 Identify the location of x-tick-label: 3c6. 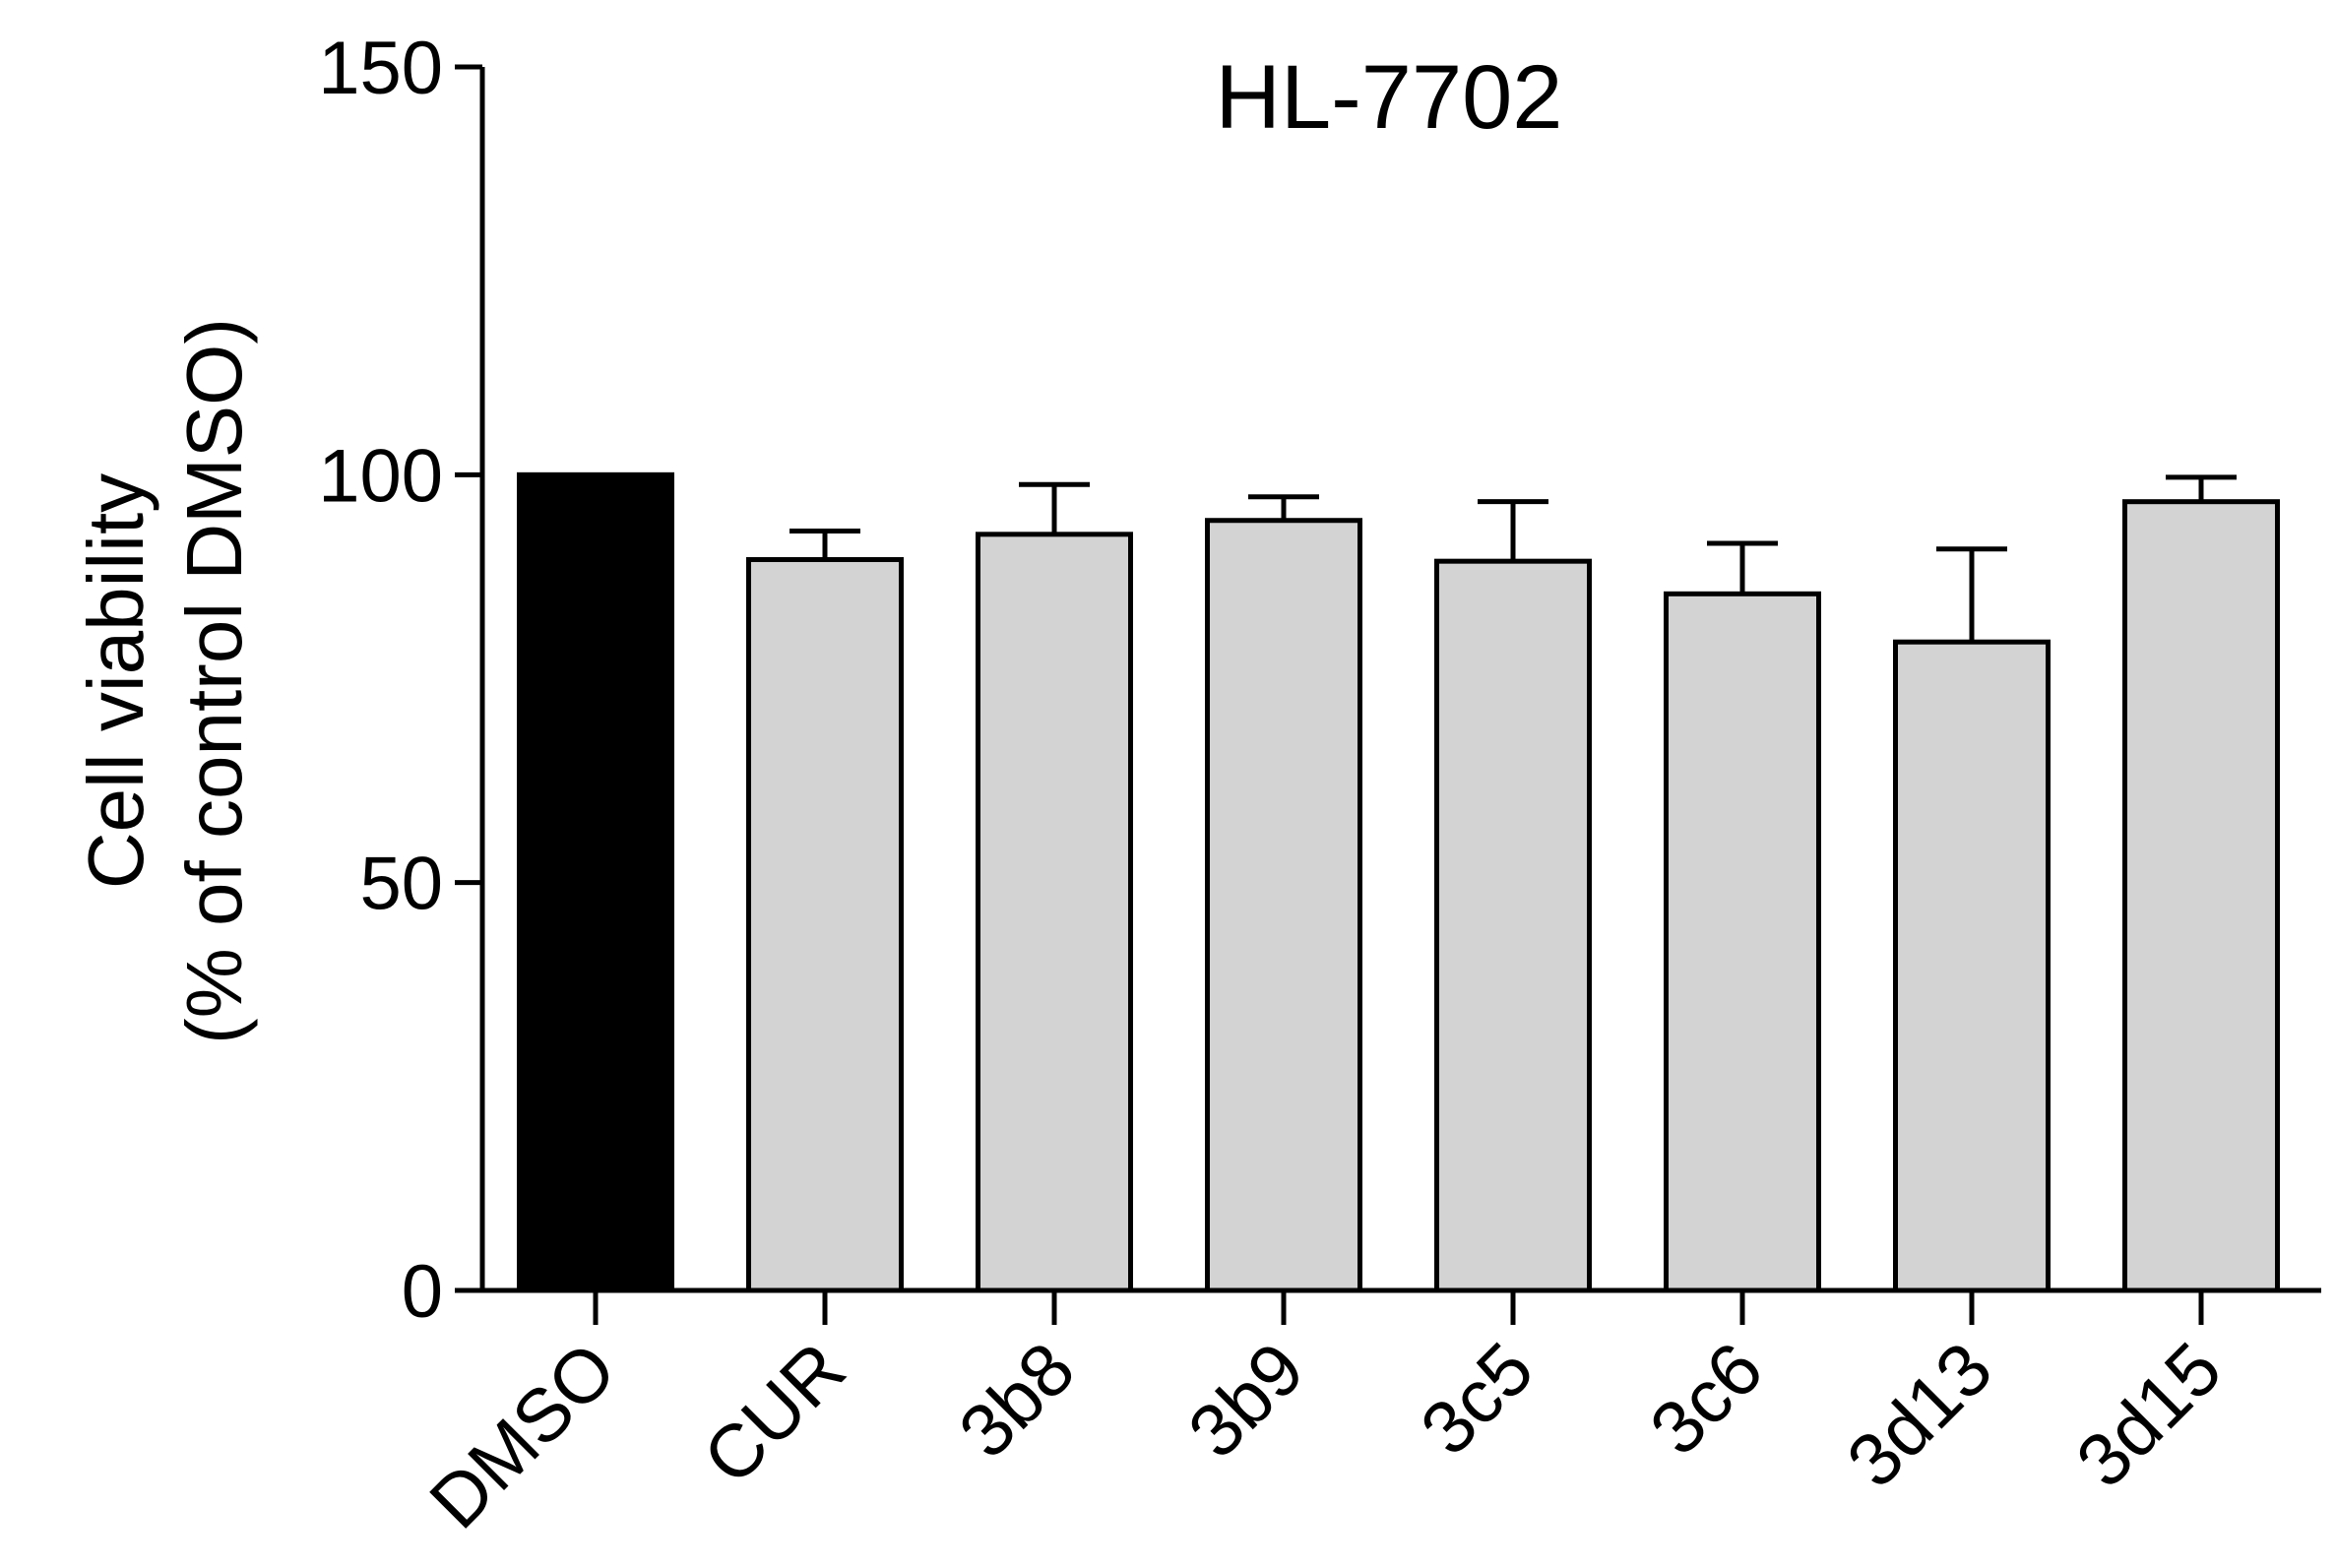
(1706, 1399).